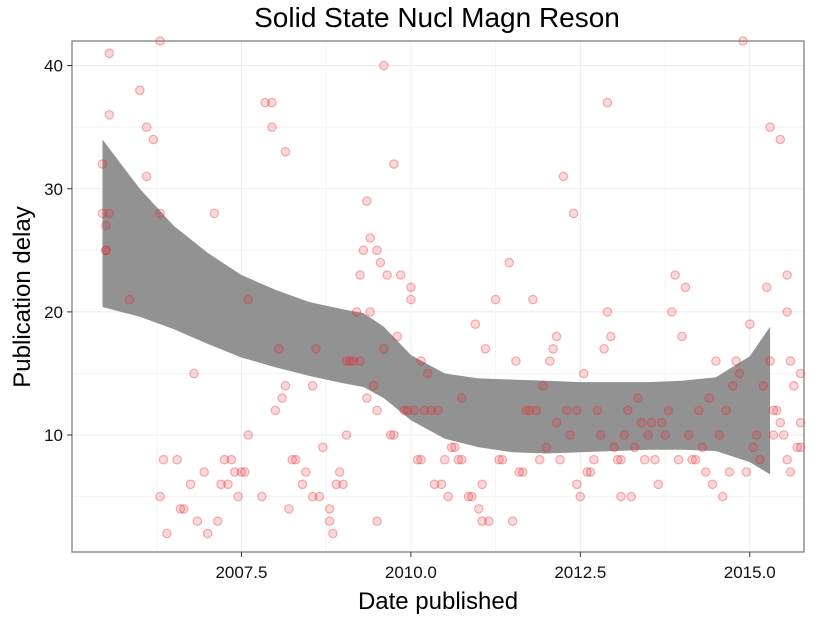  Describe the element at coordinates (53, 189) in the screenshot. I see `y-tick-label: 30` at that location.